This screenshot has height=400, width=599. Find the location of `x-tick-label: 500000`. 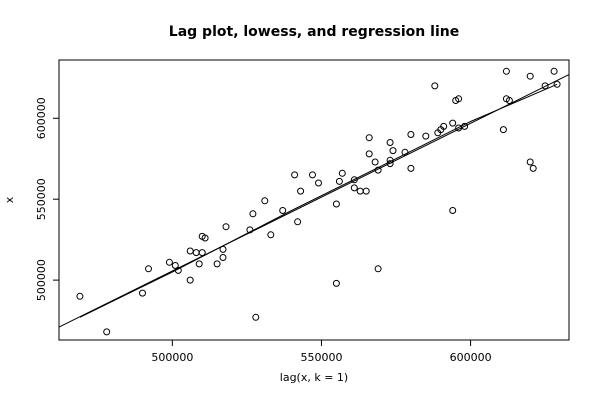

x-tick-label: 500000 is located at coordinates (172, 357).